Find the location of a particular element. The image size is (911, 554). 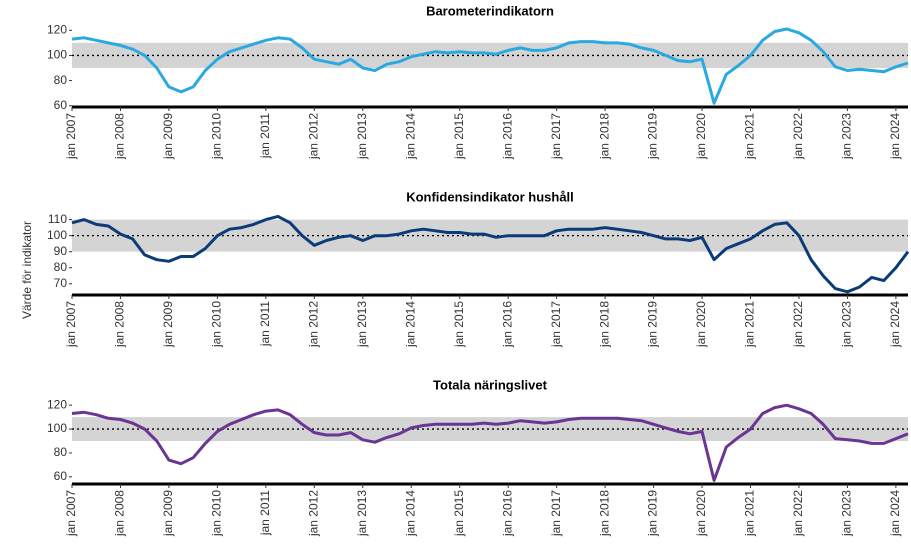

chart-title: Totala näringslivet is located at coordinates (490, 384).